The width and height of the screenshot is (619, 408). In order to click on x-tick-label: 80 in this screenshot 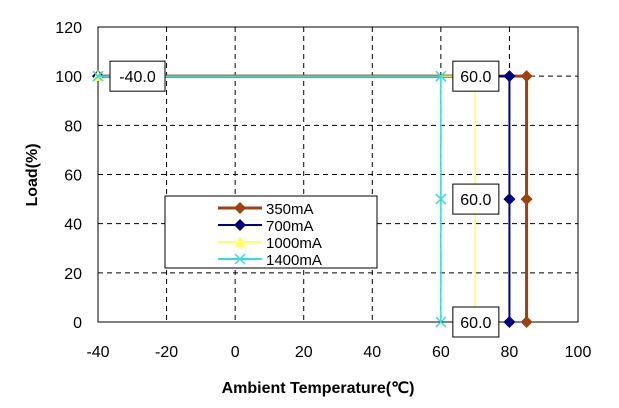, I will do `click(510, 352)`.